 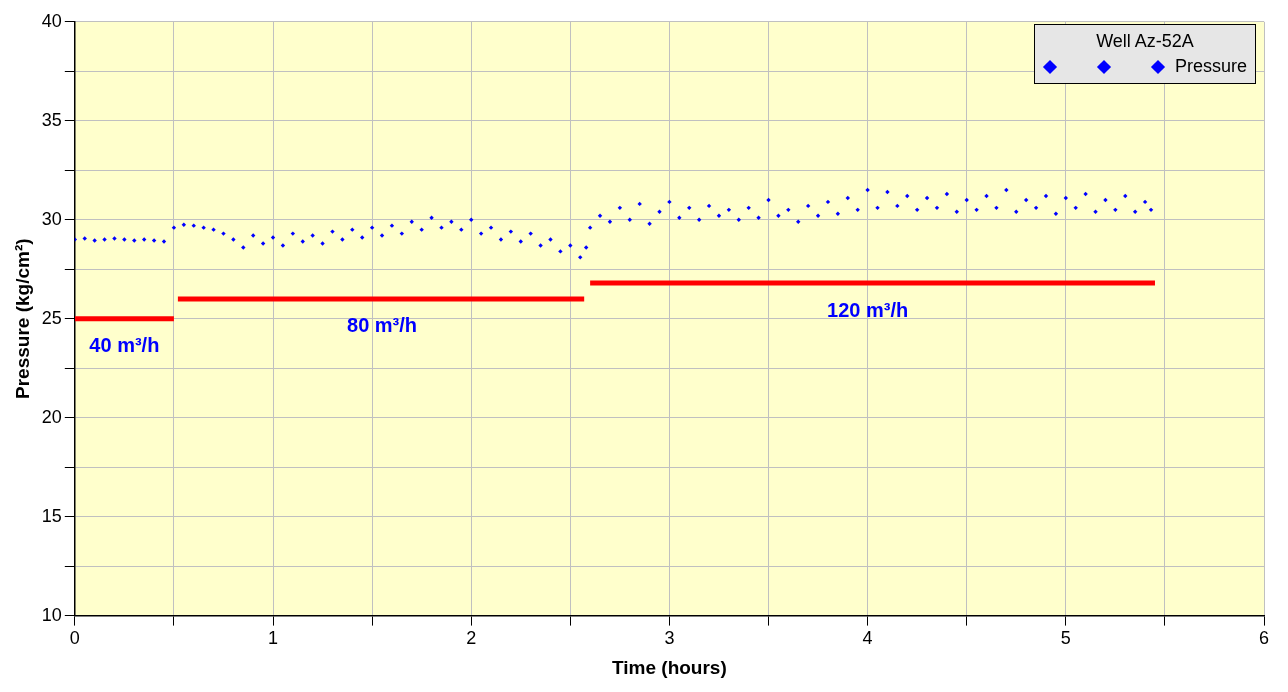 I want to click on x-tick-label: 0, so click(x=74, y=638).